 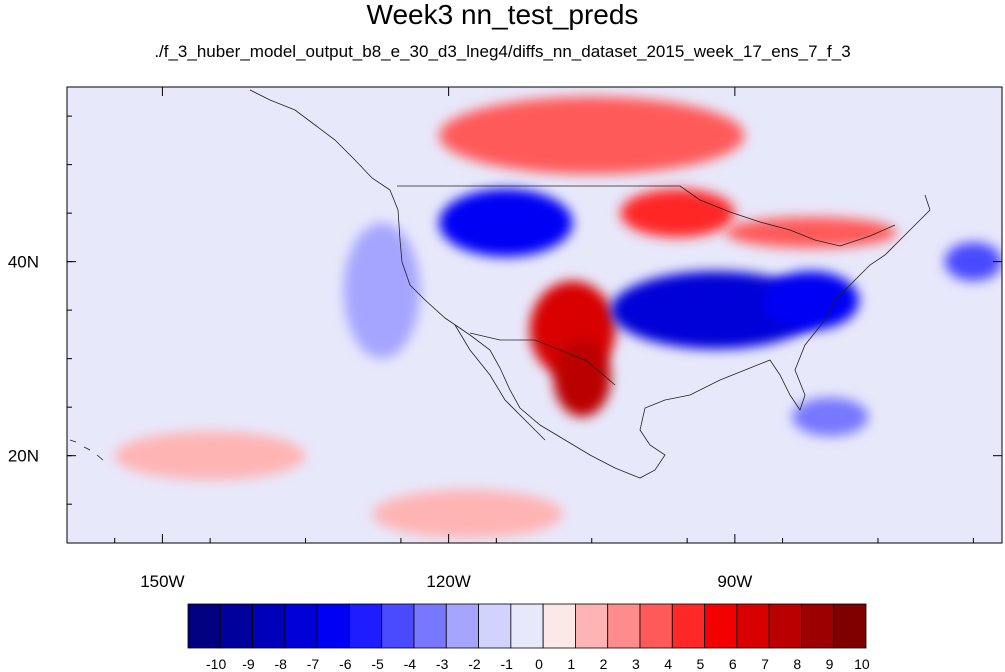 What do you see at coordinates (973, 262) in the screenshot?
I see `anomaly-region-atlantic-negative` at bounding box center [973, 262].